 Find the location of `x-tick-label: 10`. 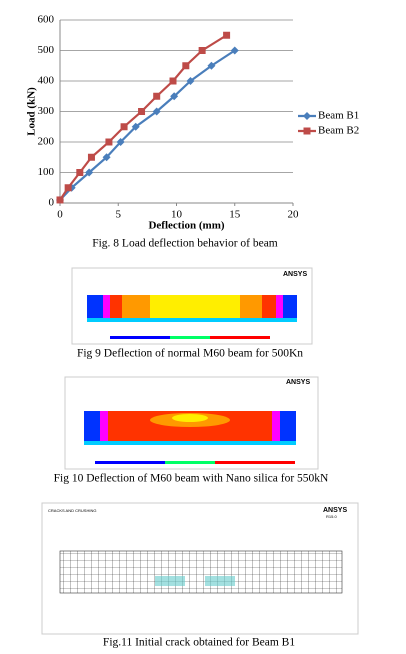

x-tick-label: 10 is located at coordinates (177, 215).